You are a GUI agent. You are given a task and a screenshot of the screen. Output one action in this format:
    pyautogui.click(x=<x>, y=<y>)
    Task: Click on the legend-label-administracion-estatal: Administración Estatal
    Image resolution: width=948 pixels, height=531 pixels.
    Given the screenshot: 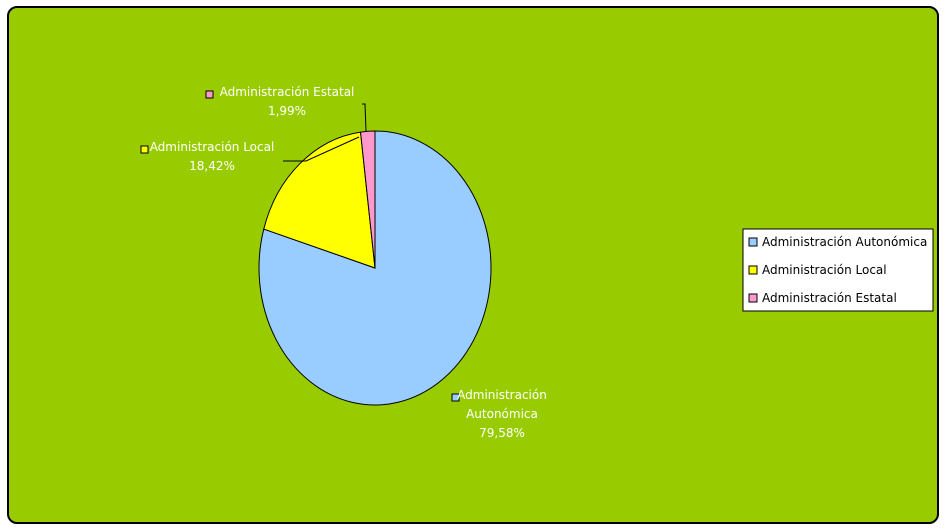 What is the action you would take?
    pyautogui.click(x=829, y=298)
    